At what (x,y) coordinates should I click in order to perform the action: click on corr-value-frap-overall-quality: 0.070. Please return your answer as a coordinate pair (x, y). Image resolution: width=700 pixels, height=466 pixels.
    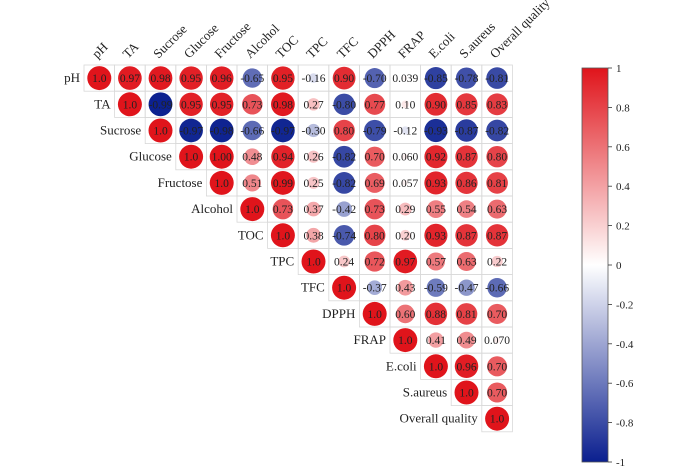
    Looking at the image, I should click on (497, 341).